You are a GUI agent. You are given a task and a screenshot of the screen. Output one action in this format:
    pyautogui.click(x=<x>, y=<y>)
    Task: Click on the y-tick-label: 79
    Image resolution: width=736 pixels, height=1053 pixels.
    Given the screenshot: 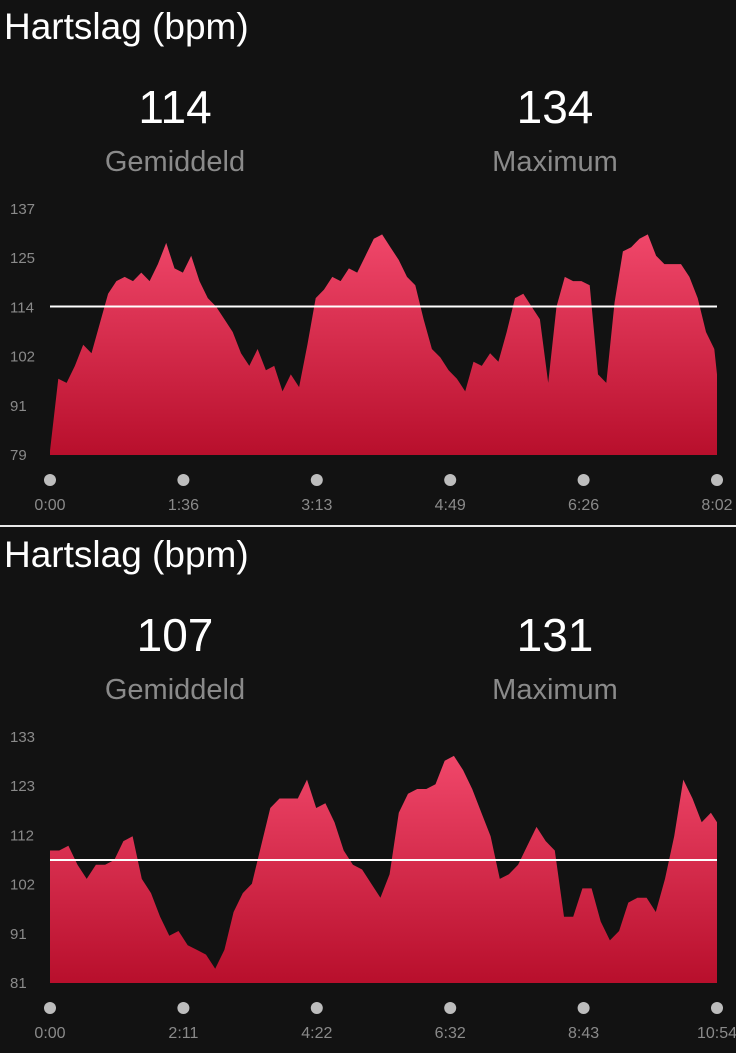 What is the action you would take?
    pyautogui.click(x=18, y=455)
    